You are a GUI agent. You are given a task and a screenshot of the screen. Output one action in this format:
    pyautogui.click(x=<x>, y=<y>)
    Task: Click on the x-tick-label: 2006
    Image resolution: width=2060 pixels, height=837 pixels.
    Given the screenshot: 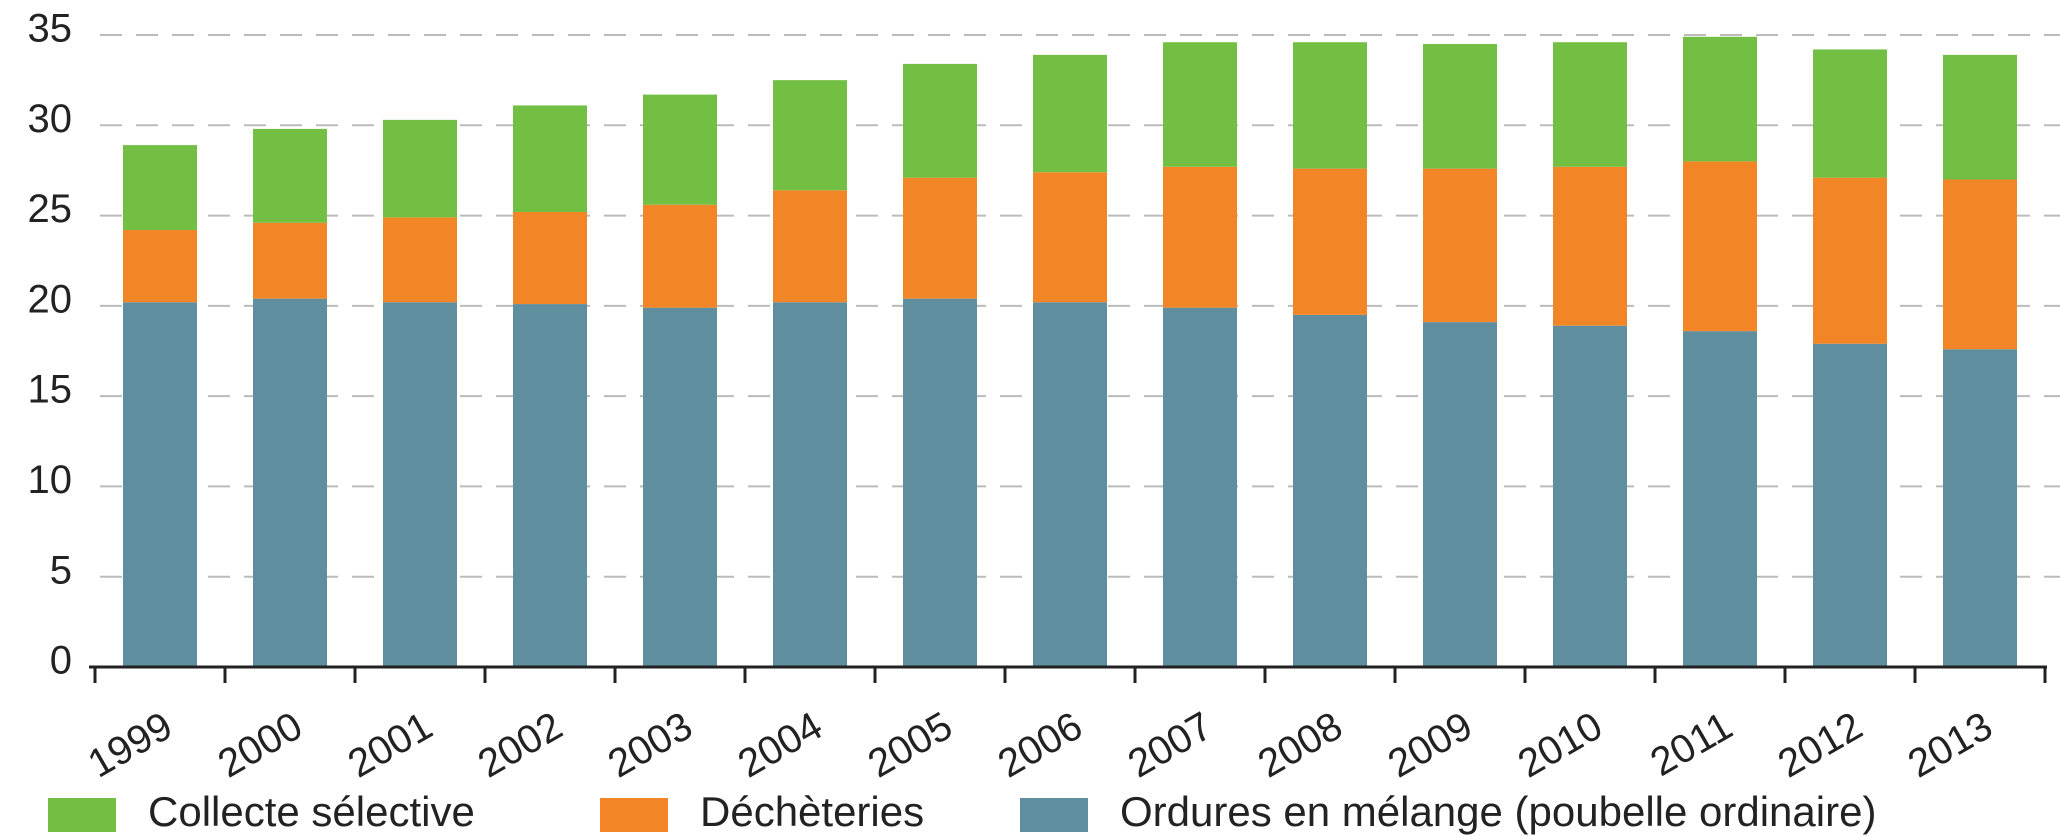 What is the action you would take?
    pyautogui.click(x=1040, y=745)
    